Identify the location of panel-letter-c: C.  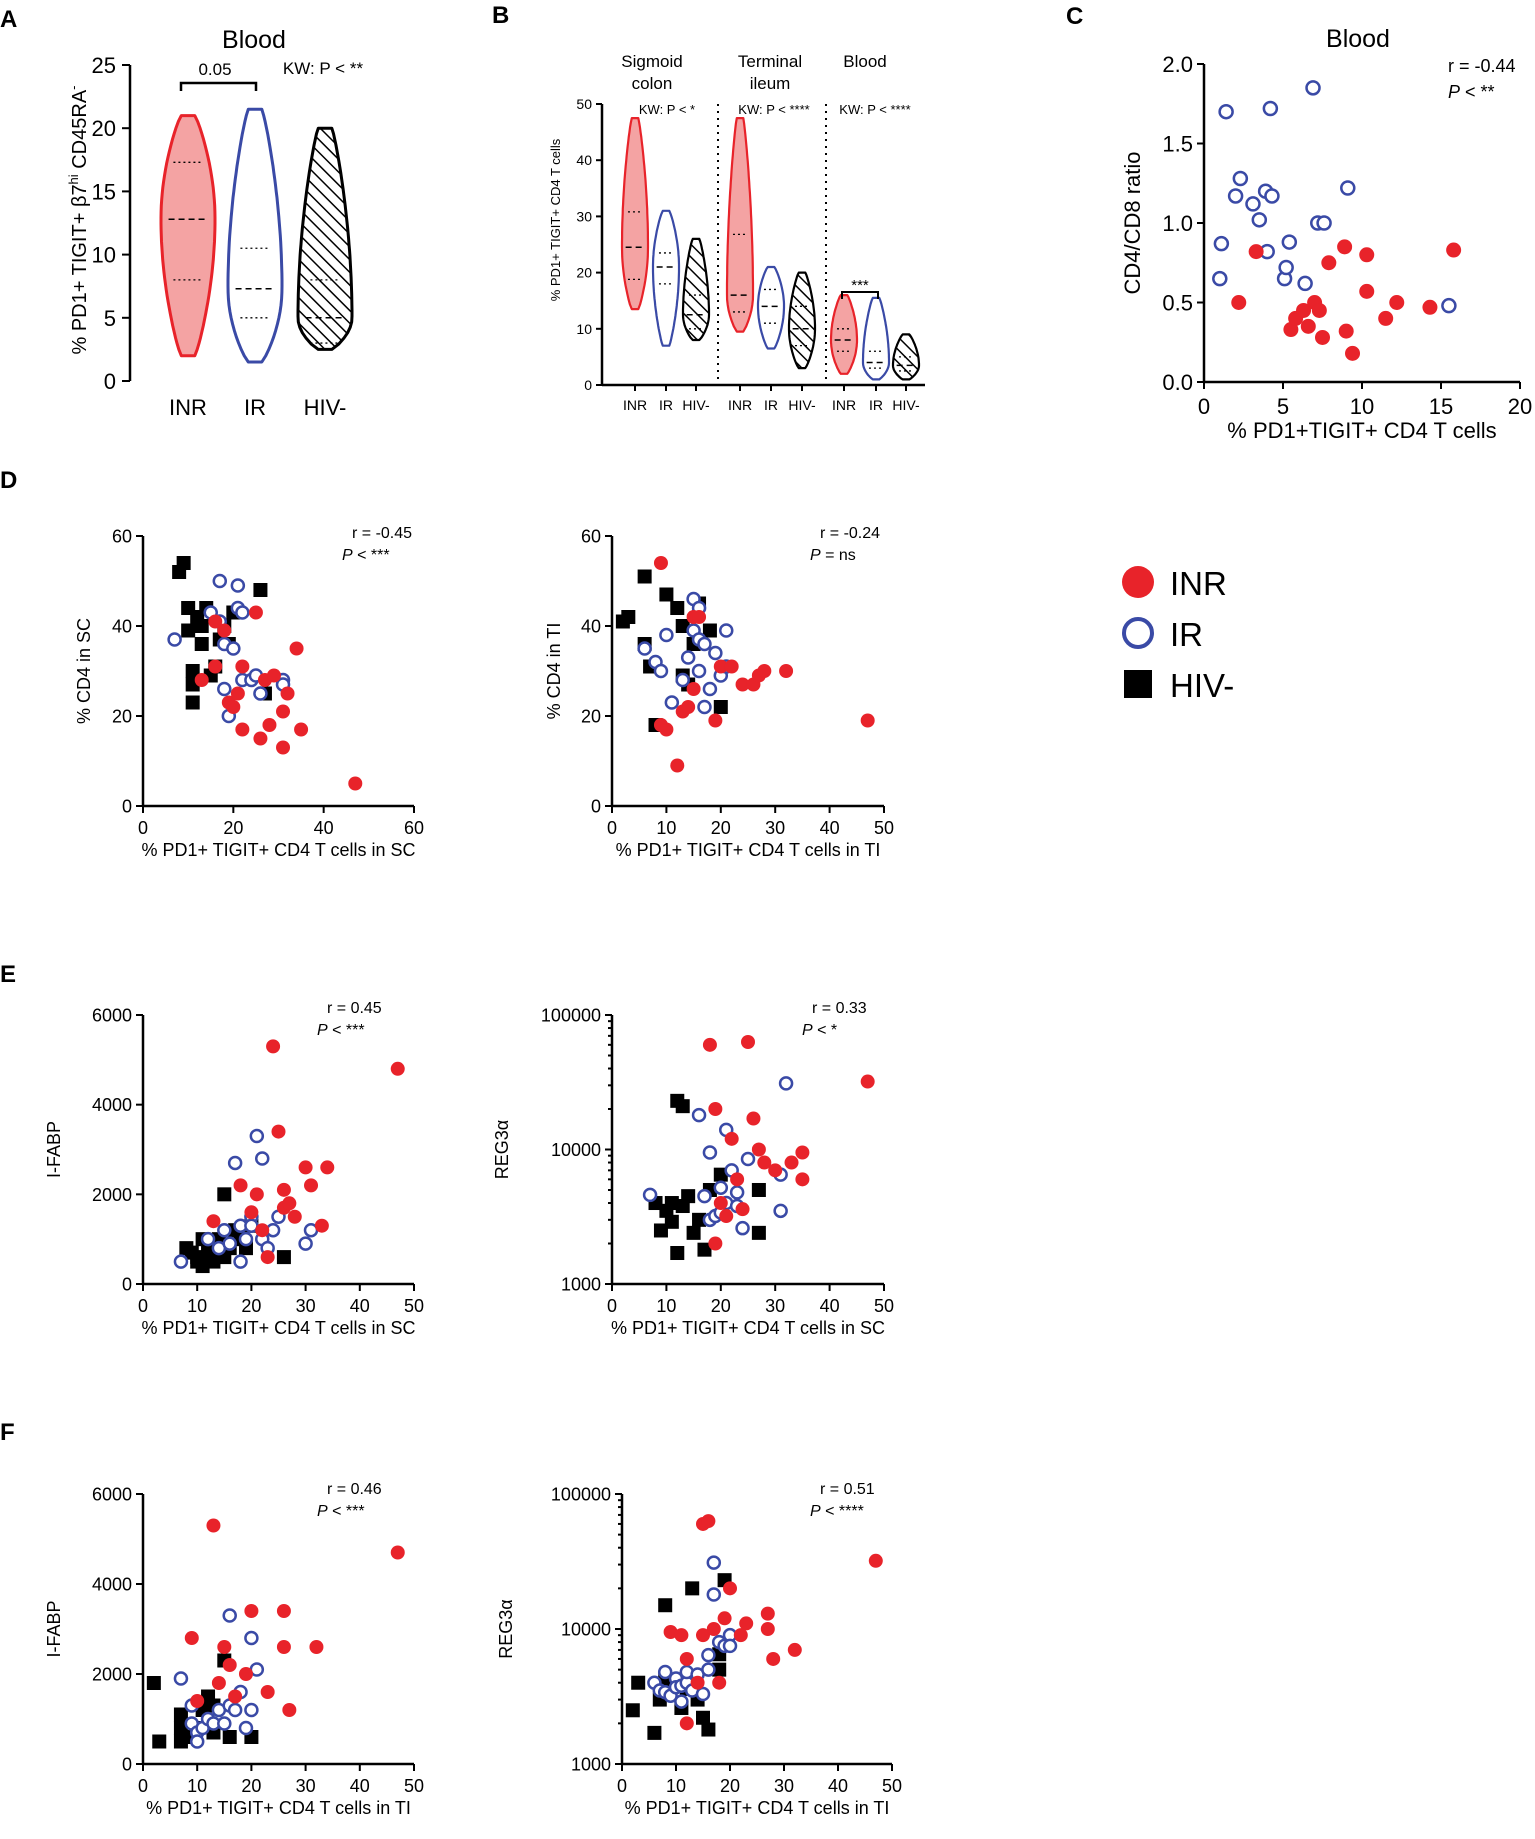
(1074, 16).